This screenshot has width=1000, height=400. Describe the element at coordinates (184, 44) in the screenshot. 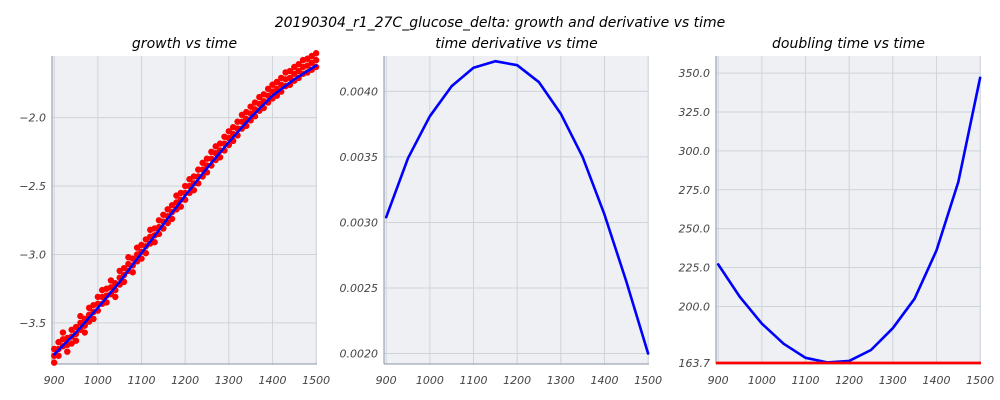

I see `panel-title: growth vs time` at that location.